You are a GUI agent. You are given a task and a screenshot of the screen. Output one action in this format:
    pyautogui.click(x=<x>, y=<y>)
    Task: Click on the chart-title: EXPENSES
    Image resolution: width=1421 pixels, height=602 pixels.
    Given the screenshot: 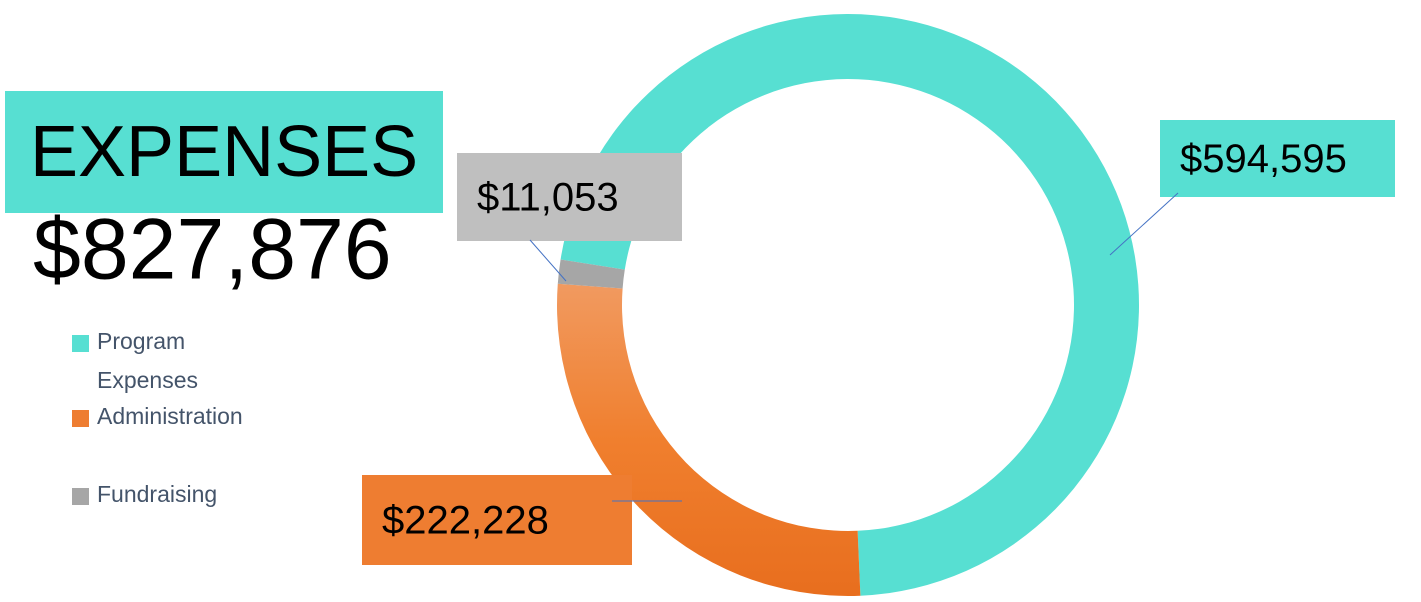 What is the action you would take?
    pyautogui.click(x=224, y=152)
    